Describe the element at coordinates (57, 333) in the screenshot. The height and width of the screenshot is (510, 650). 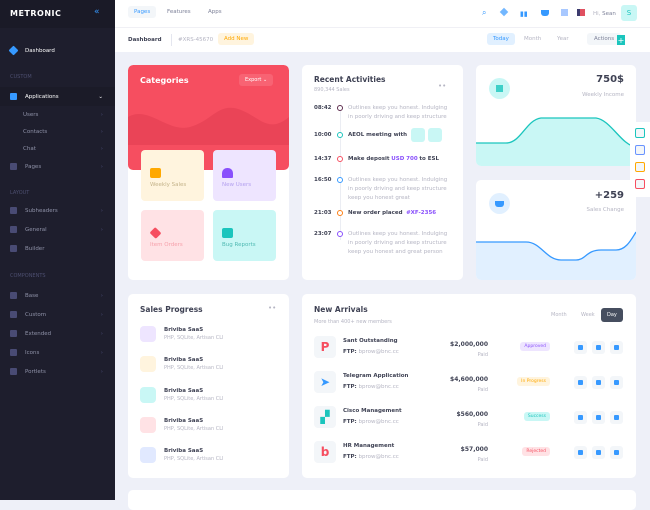
I see `sidebar-item-extended: Extended ›` at that location.